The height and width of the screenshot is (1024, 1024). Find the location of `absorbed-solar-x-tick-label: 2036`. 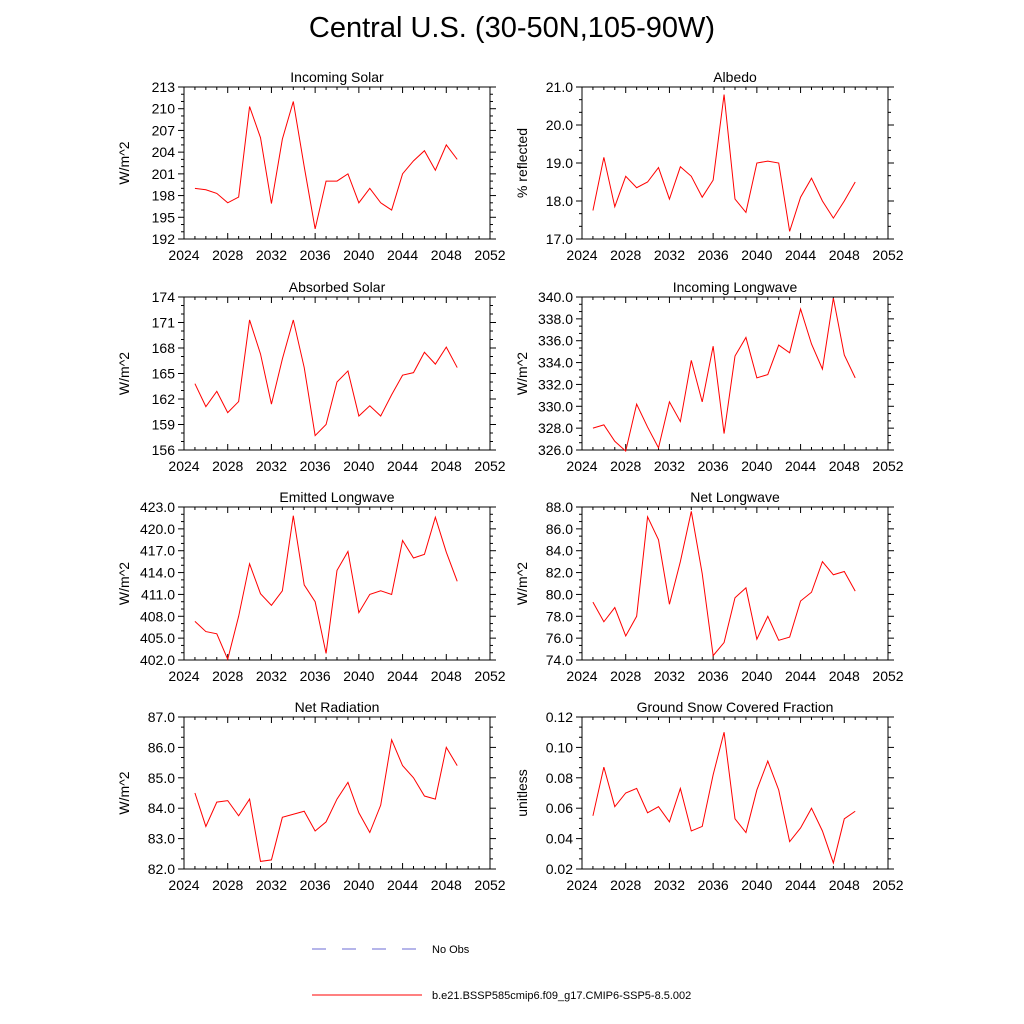

absorbed-solar-x-tick-label: 2036 is located at coordinates (315, 466).